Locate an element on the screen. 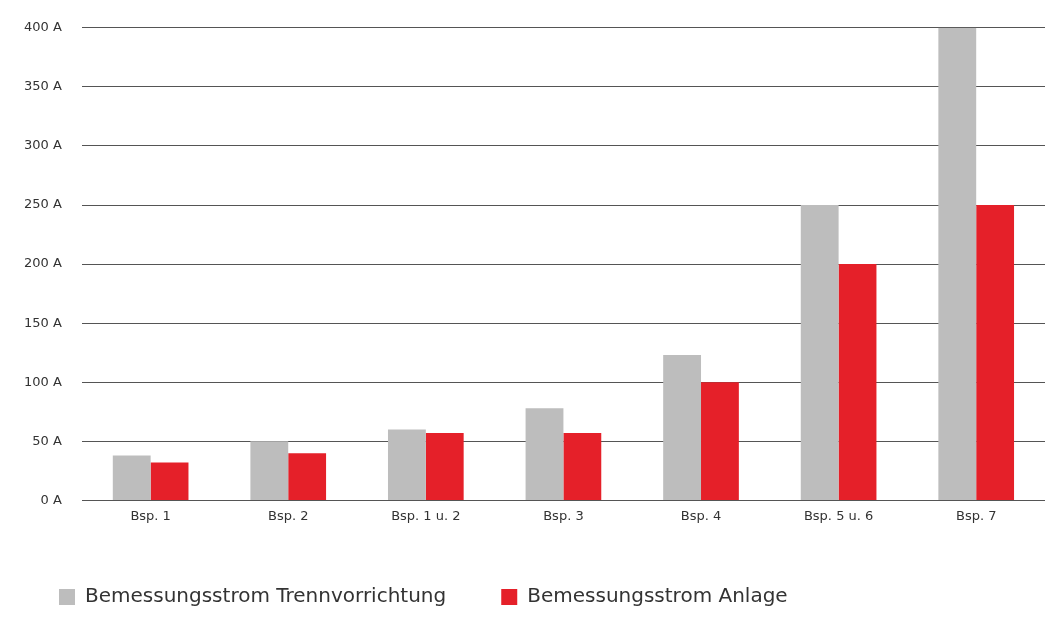  y-tick-label: 0 A is located at coordinates (51, 499).